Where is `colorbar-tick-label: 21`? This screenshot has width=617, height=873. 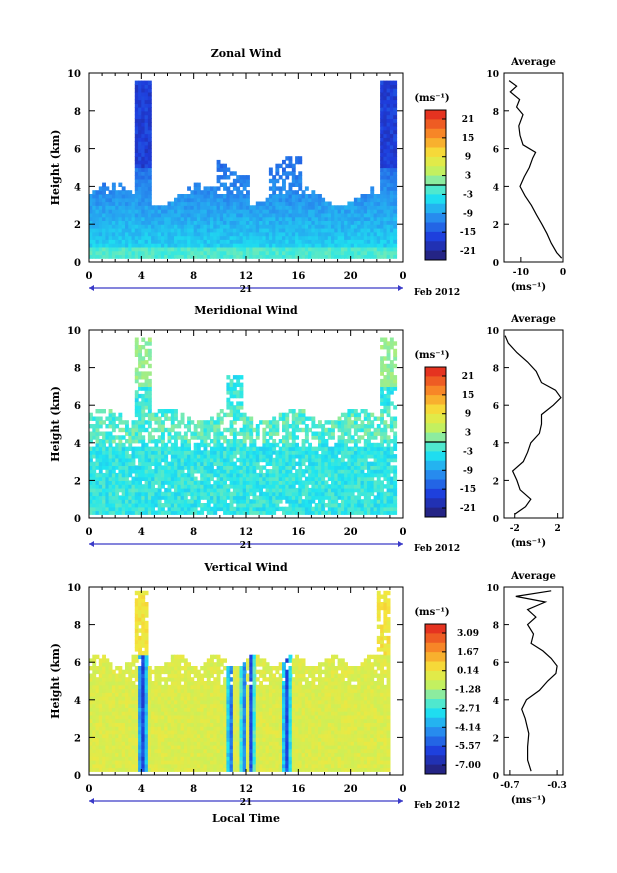 colorbar-tick-label: 21 is located at coordinates (468, 120).